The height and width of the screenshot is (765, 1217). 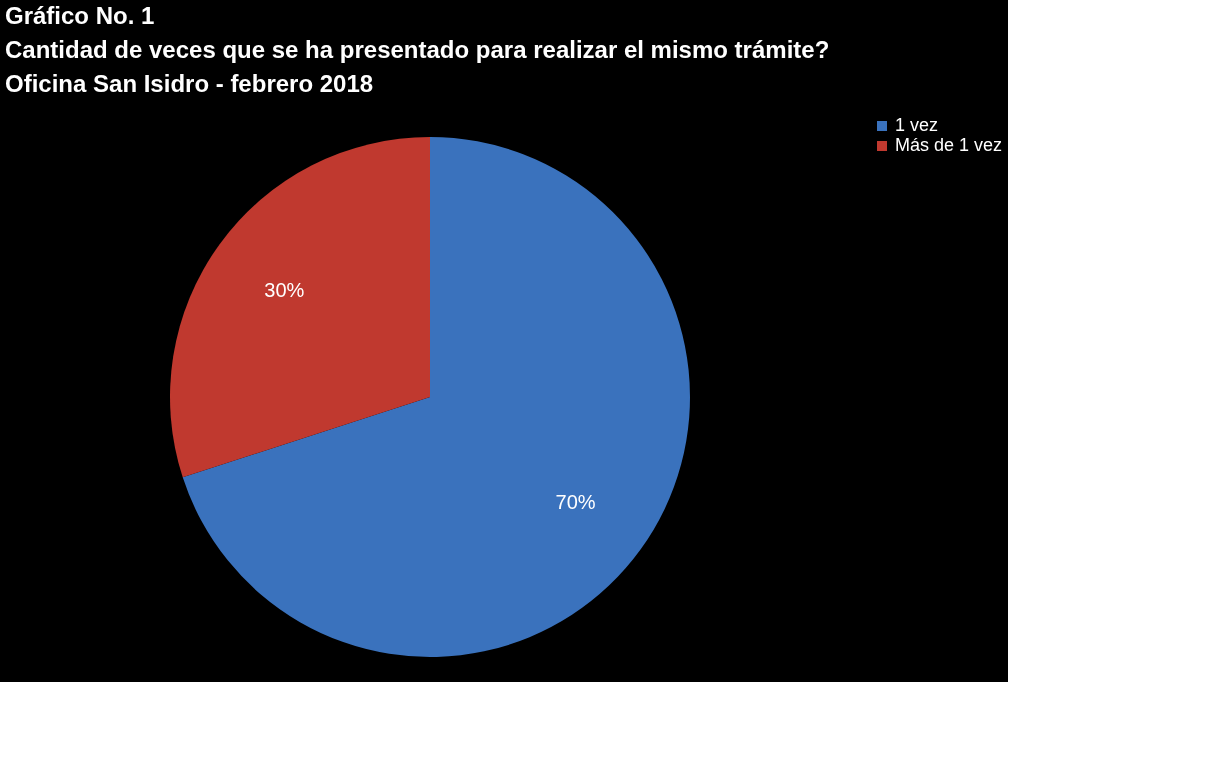 I want to click on pie-slice, so click(x=300, y=307).